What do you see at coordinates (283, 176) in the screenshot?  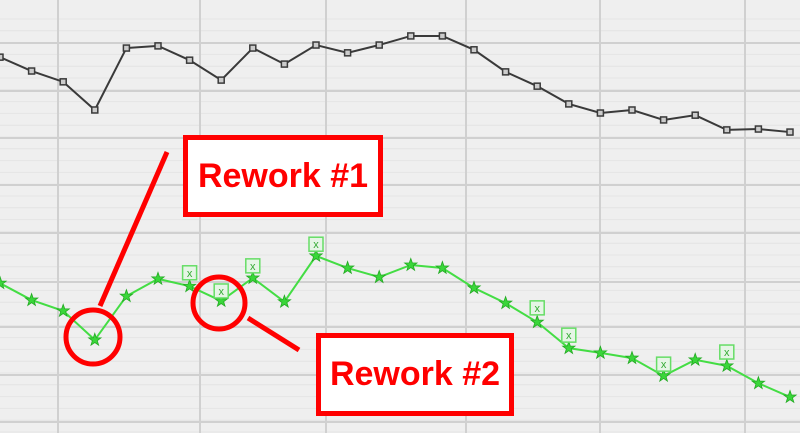 I see `annotation-rework-1: Rework #1` at bounding box center [283, 176].